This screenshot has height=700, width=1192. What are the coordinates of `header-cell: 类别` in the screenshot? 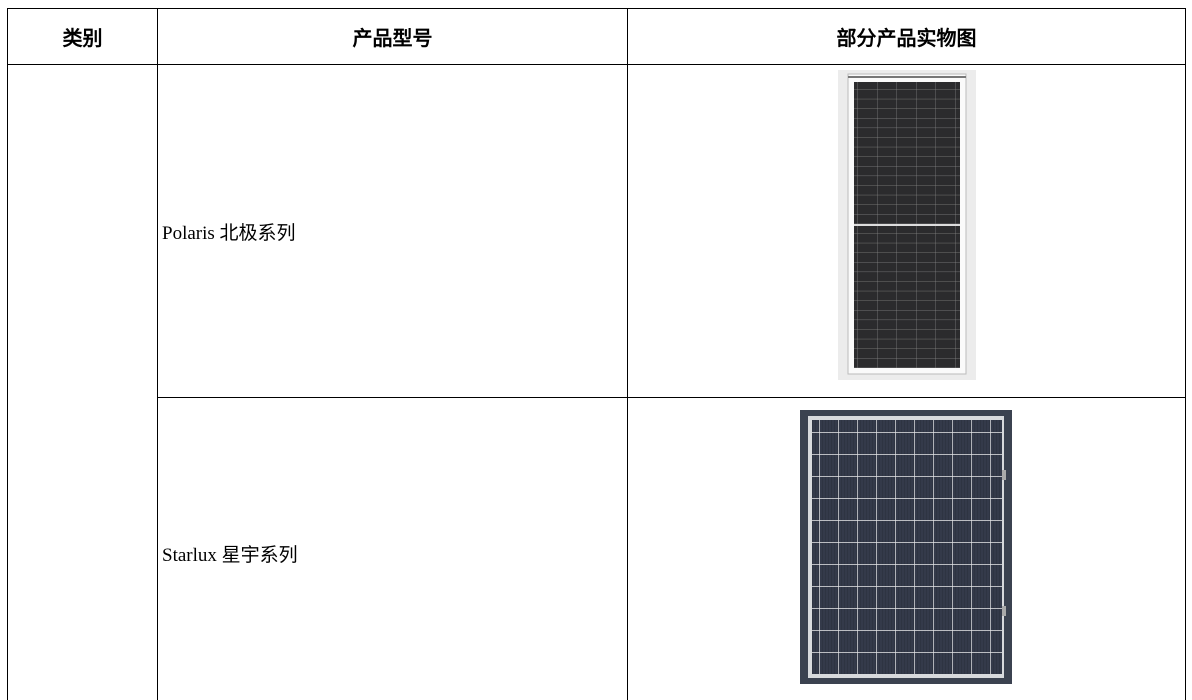 It's located at (82, 37).